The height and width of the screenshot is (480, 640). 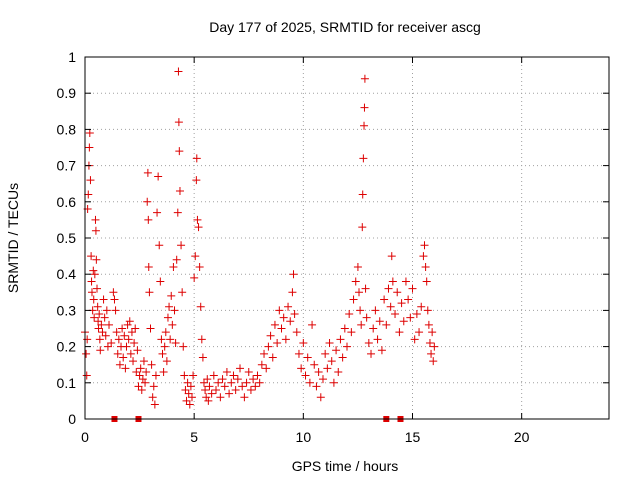 I want to click on x-tick-labels: 0 5 10 15 20, so click(x=305, y=437).